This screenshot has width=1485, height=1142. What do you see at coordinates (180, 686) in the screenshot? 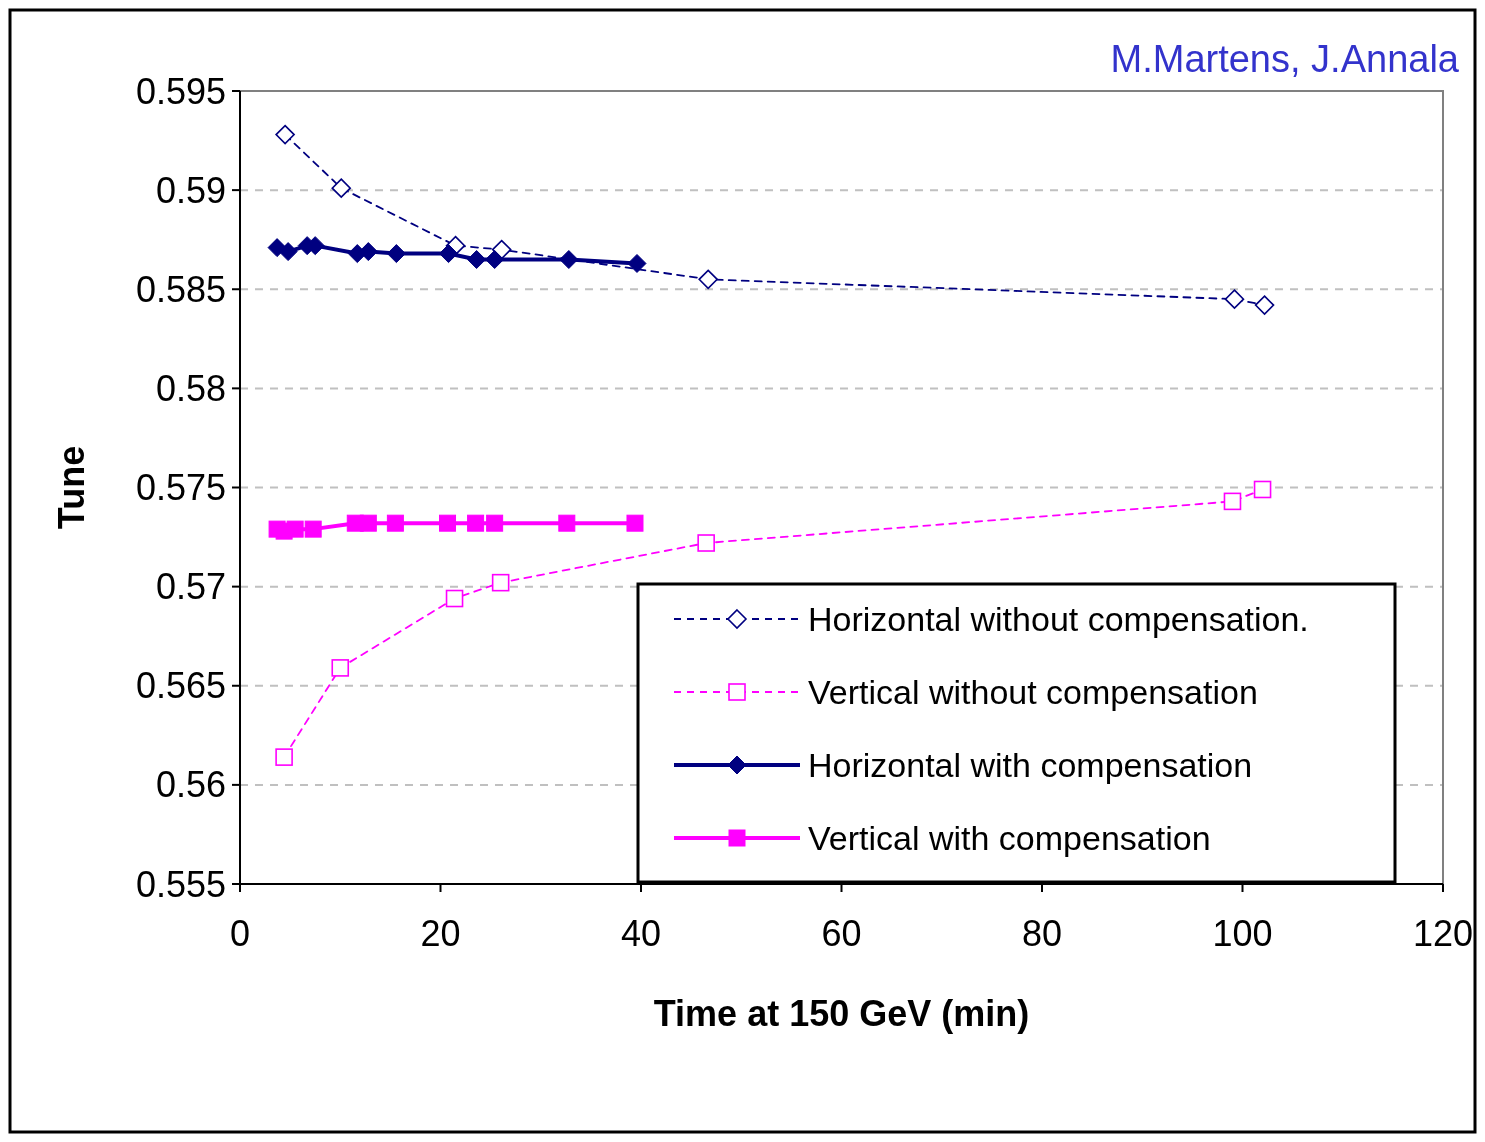
I see `y-tick-label: 0.565` at bounding box center [180, 686].